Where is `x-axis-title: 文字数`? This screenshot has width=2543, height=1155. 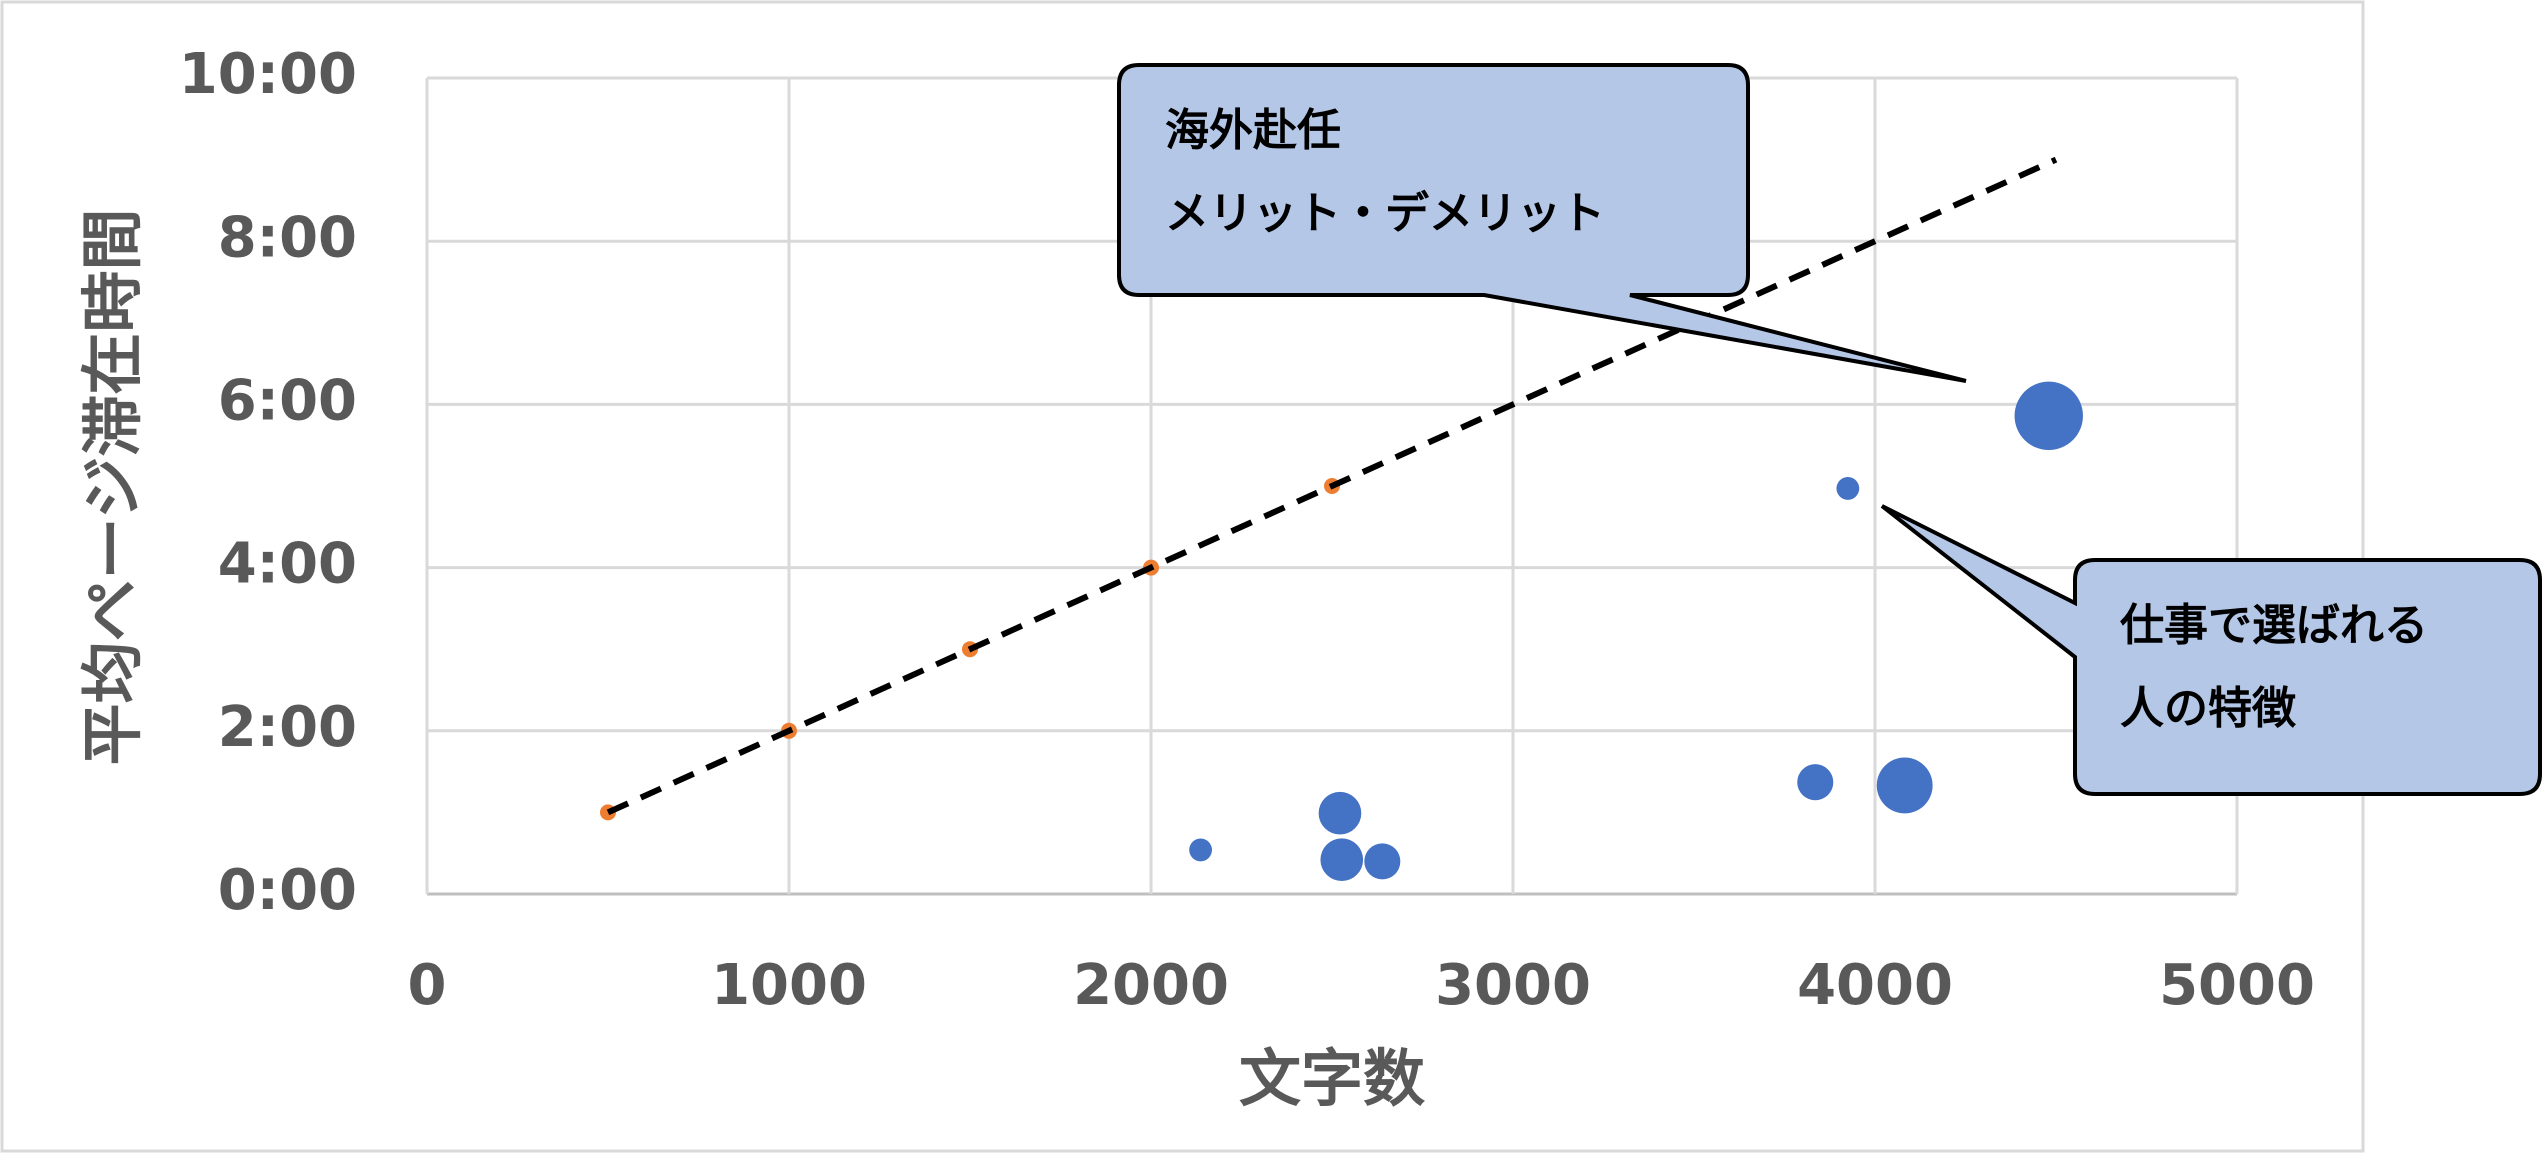
x-axis-title: 文字数 is located at coordinates (1332, 1078).